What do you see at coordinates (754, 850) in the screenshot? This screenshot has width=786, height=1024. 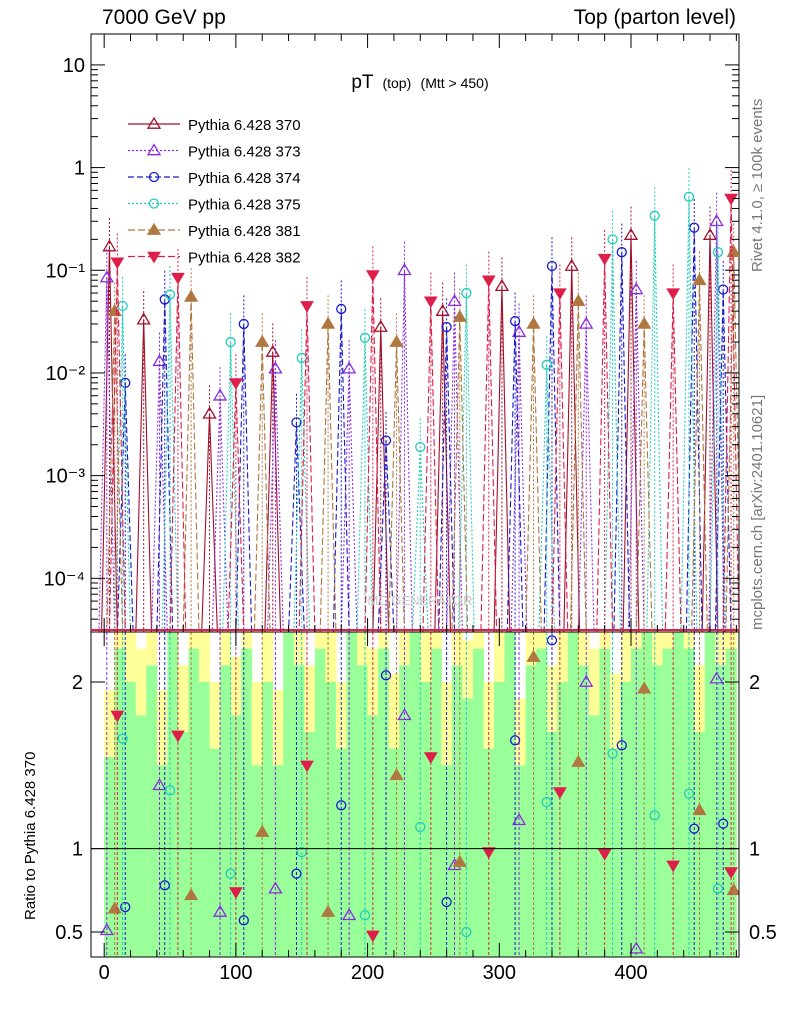 I see `ratio-y-tick-label-right: 1` at bounding box center [754, 850].